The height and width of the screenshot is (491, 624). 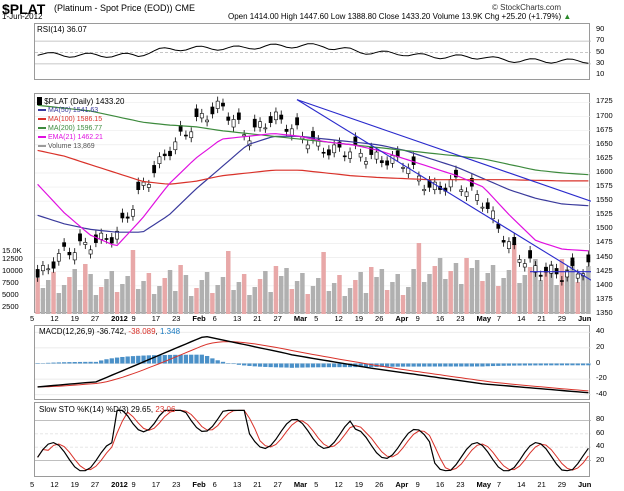 What do you see at coordinates (24, 9) in the screenshot?
I see `ticker-symbol: $PLAT` at bounding box center [24, 9].